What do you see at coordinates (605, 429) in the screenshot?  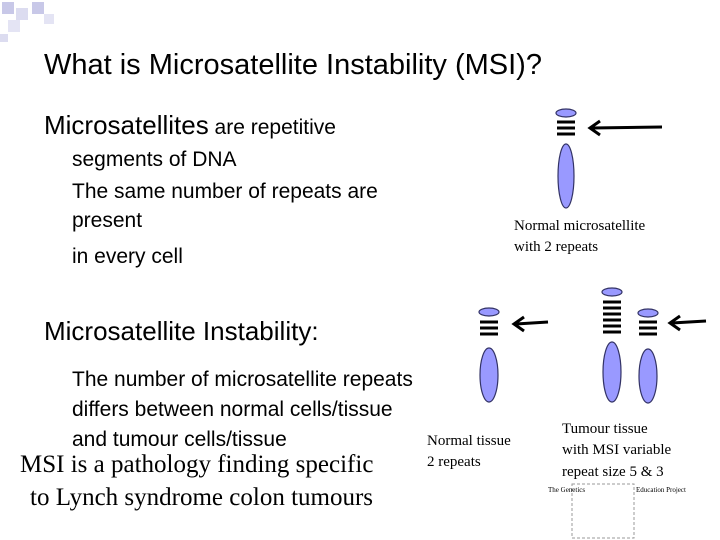 I see `caption: Tumour tissue` at bounding box center [605, 429].